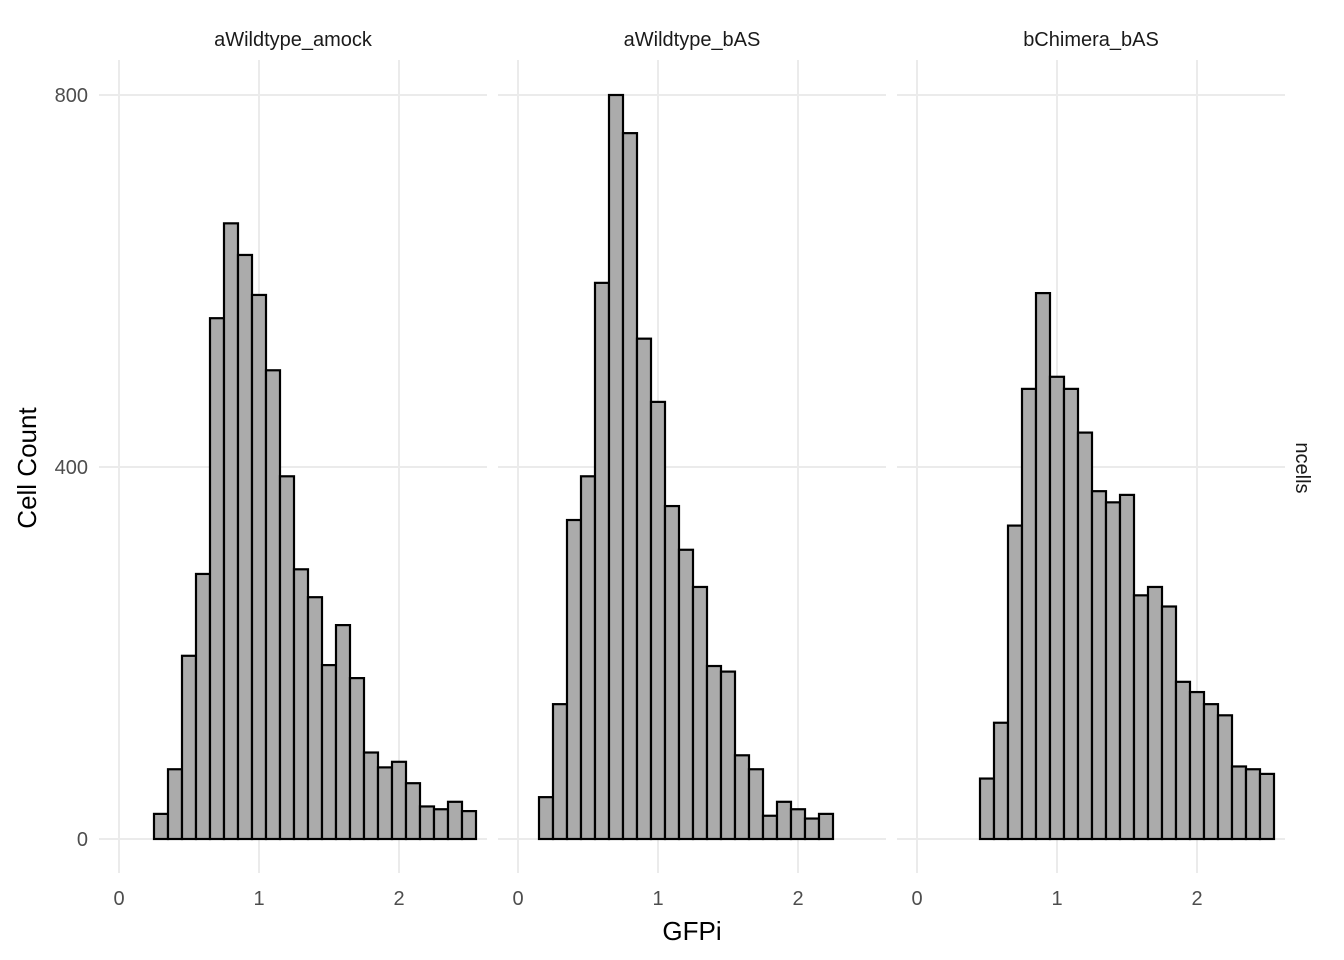  Describe the element at coordinates (82, 840) in the screenshot. I see `y-tick-label: 0` at that location.